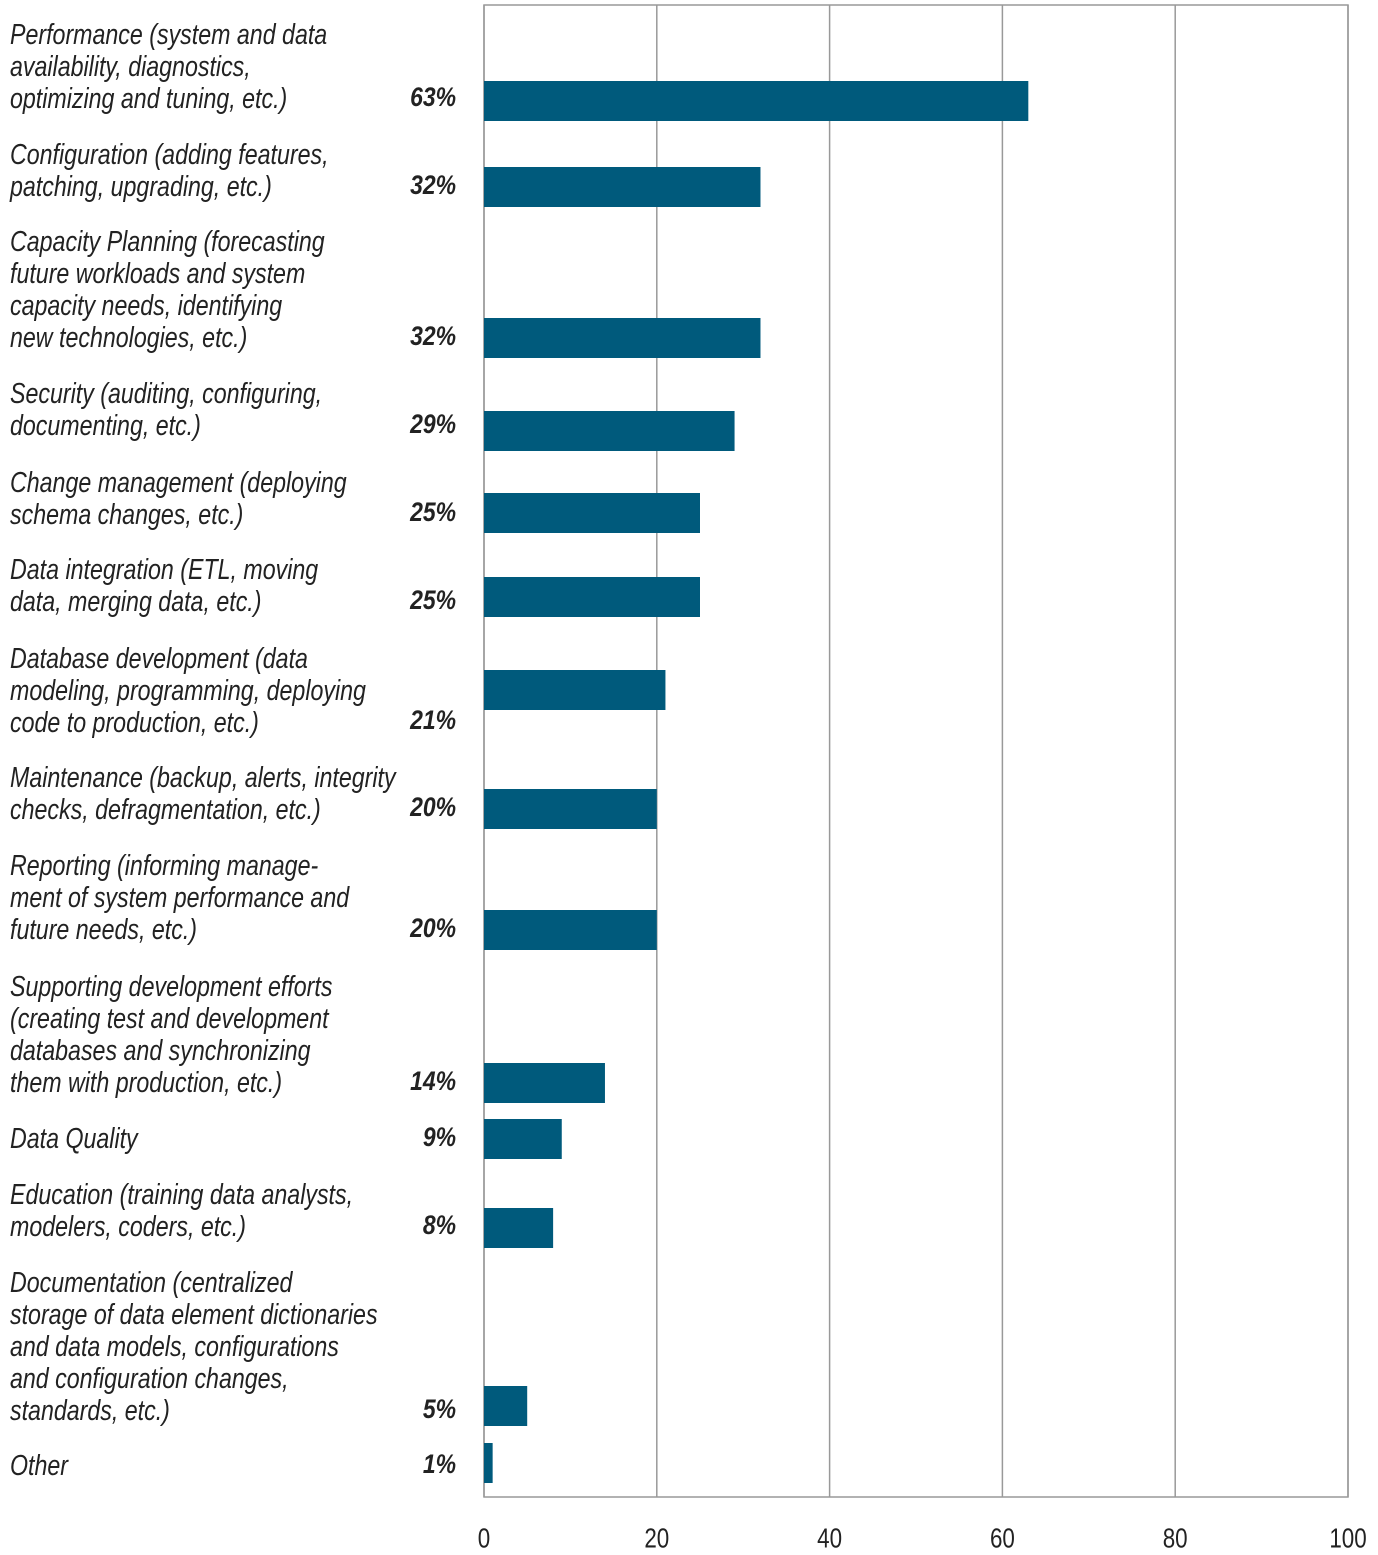  Describe the element at coordinates (433, 1081) in the screenshot. I see `value-label: 14%` at that location.